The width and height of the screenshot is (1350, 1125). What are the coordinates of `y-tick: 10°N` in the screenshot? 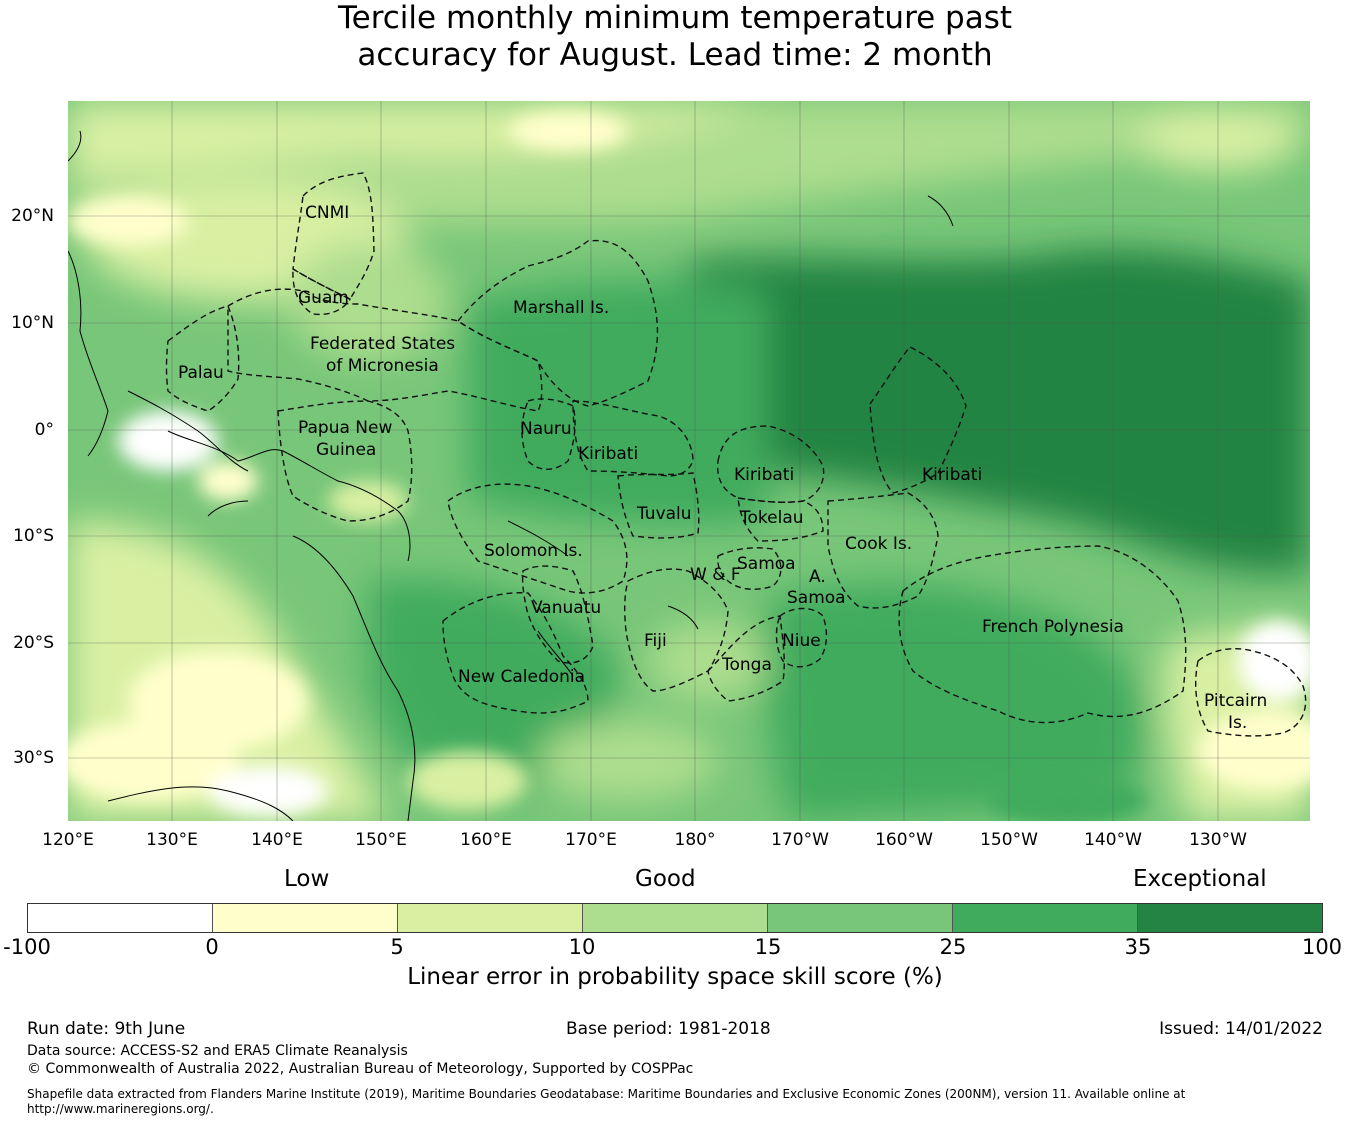 It's located at (32, 323).